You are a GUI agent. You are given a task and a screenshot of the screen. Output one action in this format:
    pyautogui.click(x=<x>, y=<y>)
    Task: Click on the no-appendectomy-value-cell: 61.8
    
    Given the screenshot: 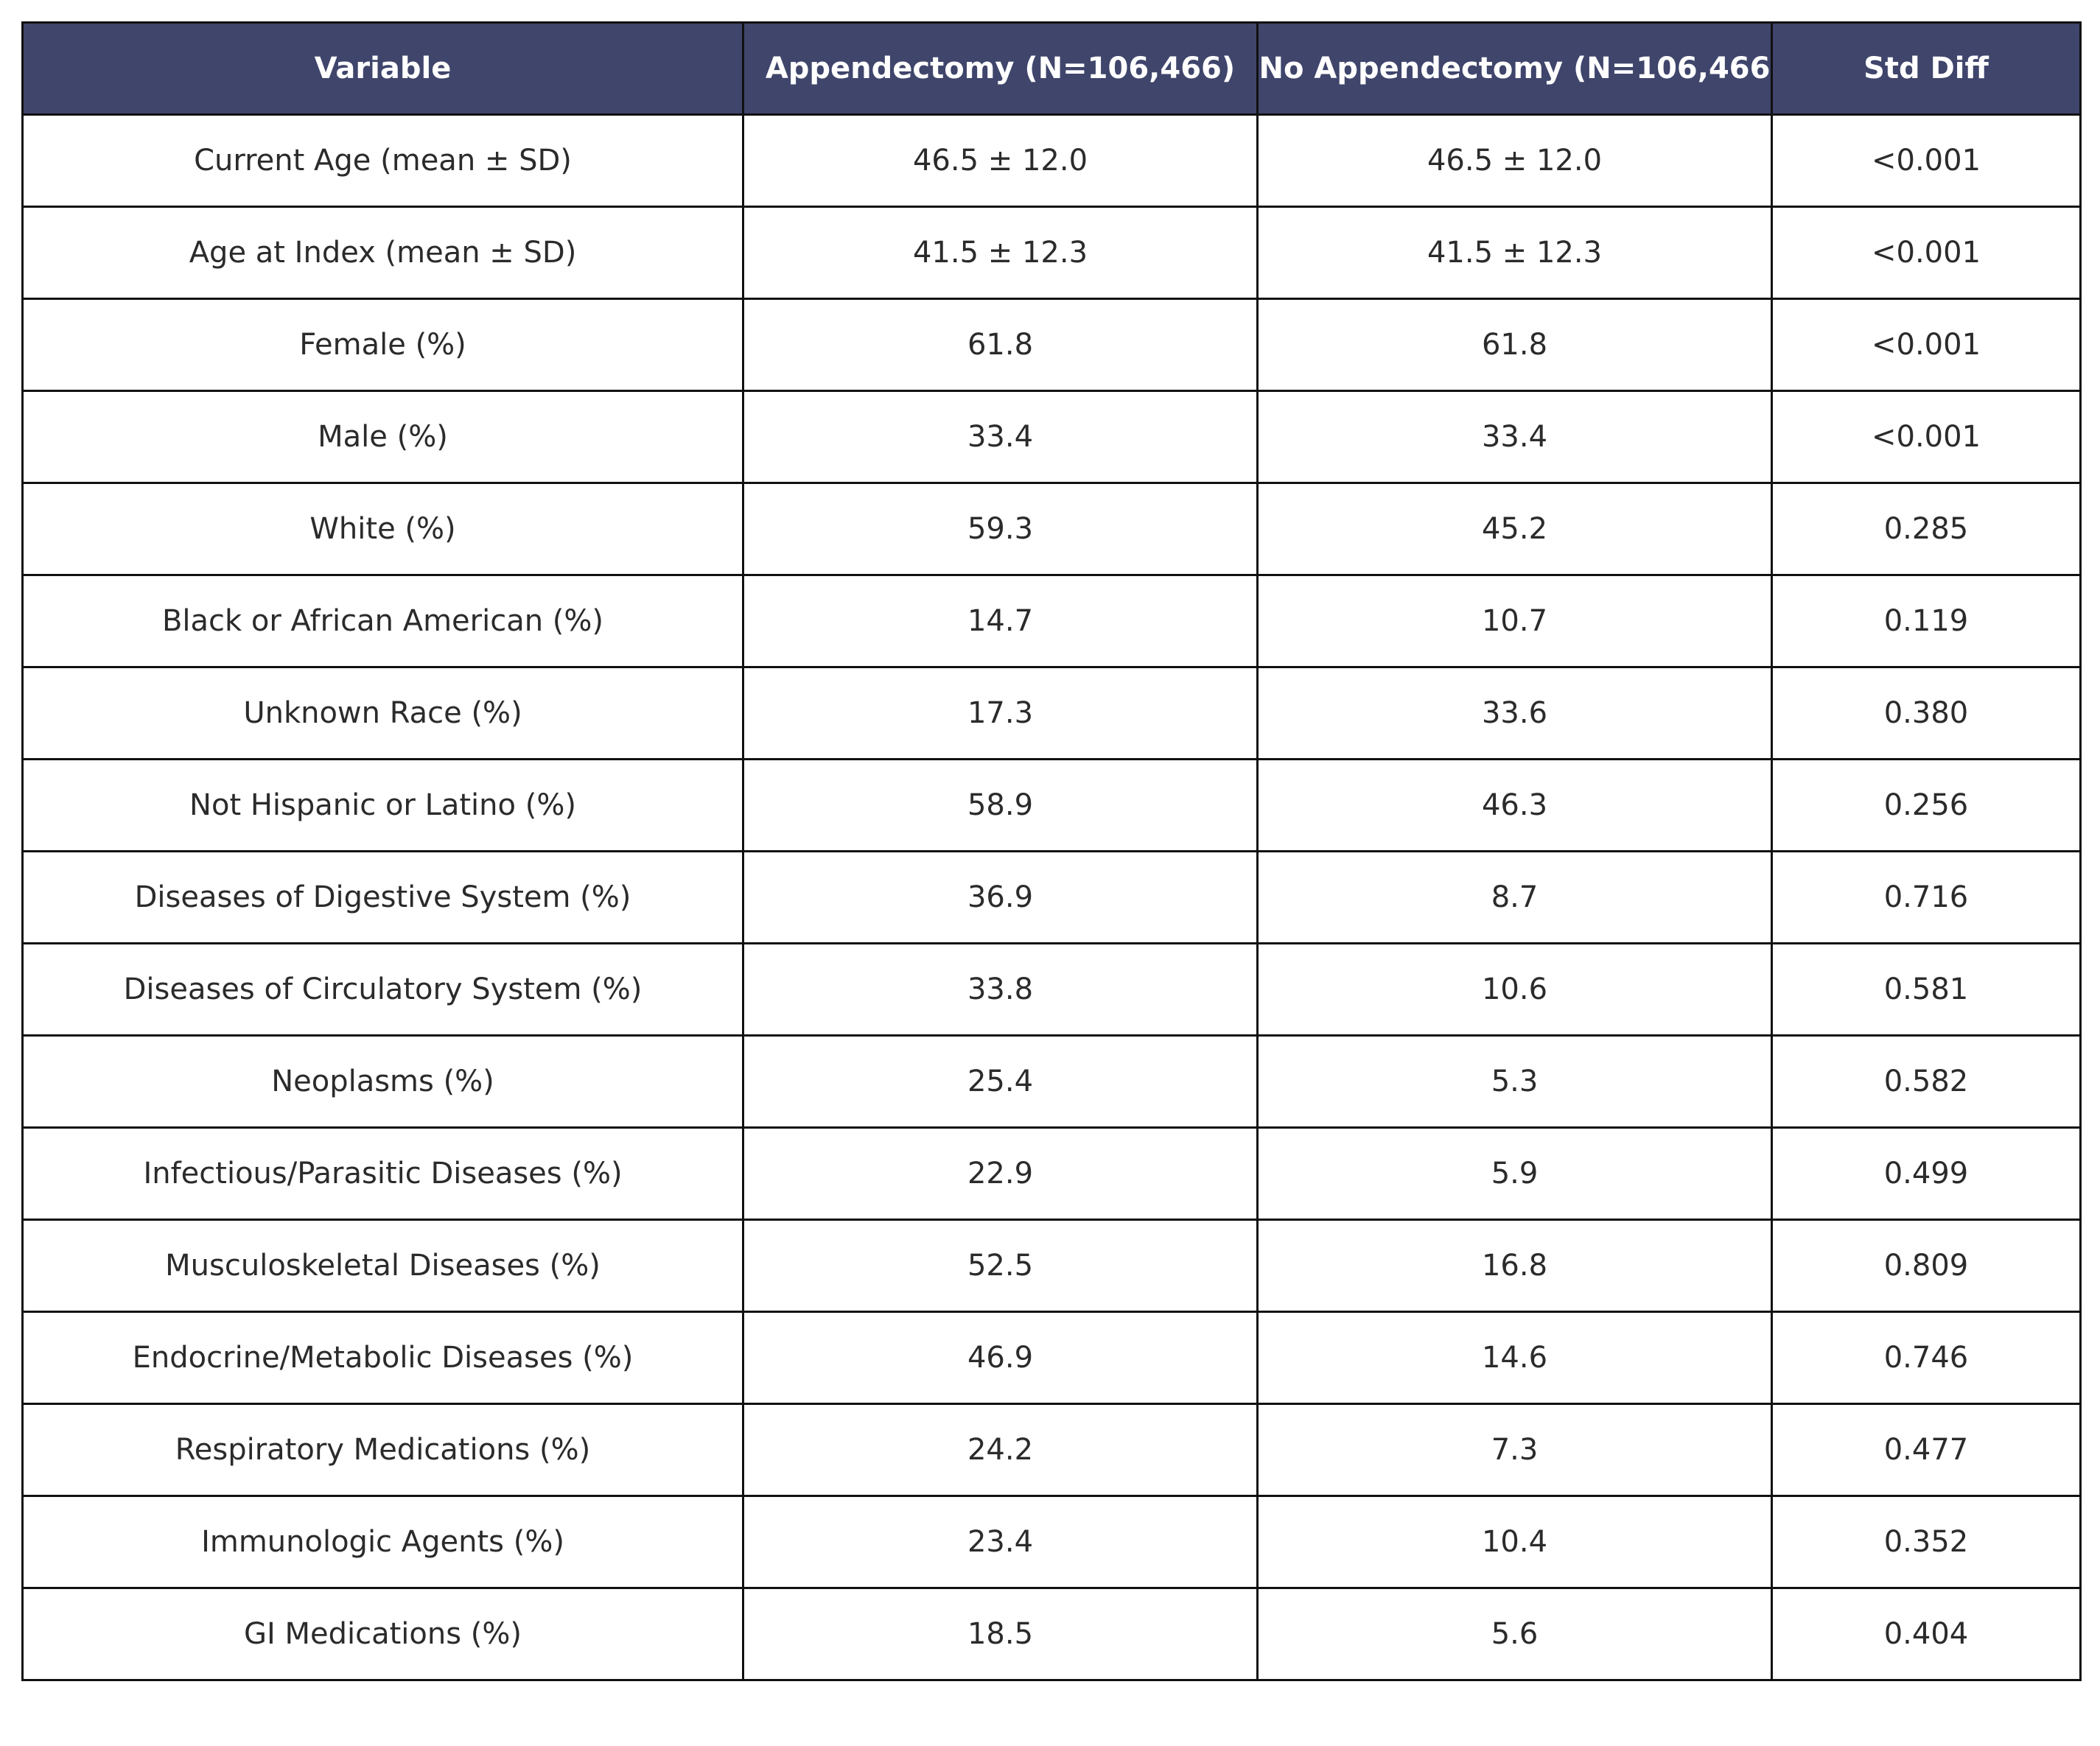 What is the action you would take?
    pyautogui.click(x=1514, y=345)
    